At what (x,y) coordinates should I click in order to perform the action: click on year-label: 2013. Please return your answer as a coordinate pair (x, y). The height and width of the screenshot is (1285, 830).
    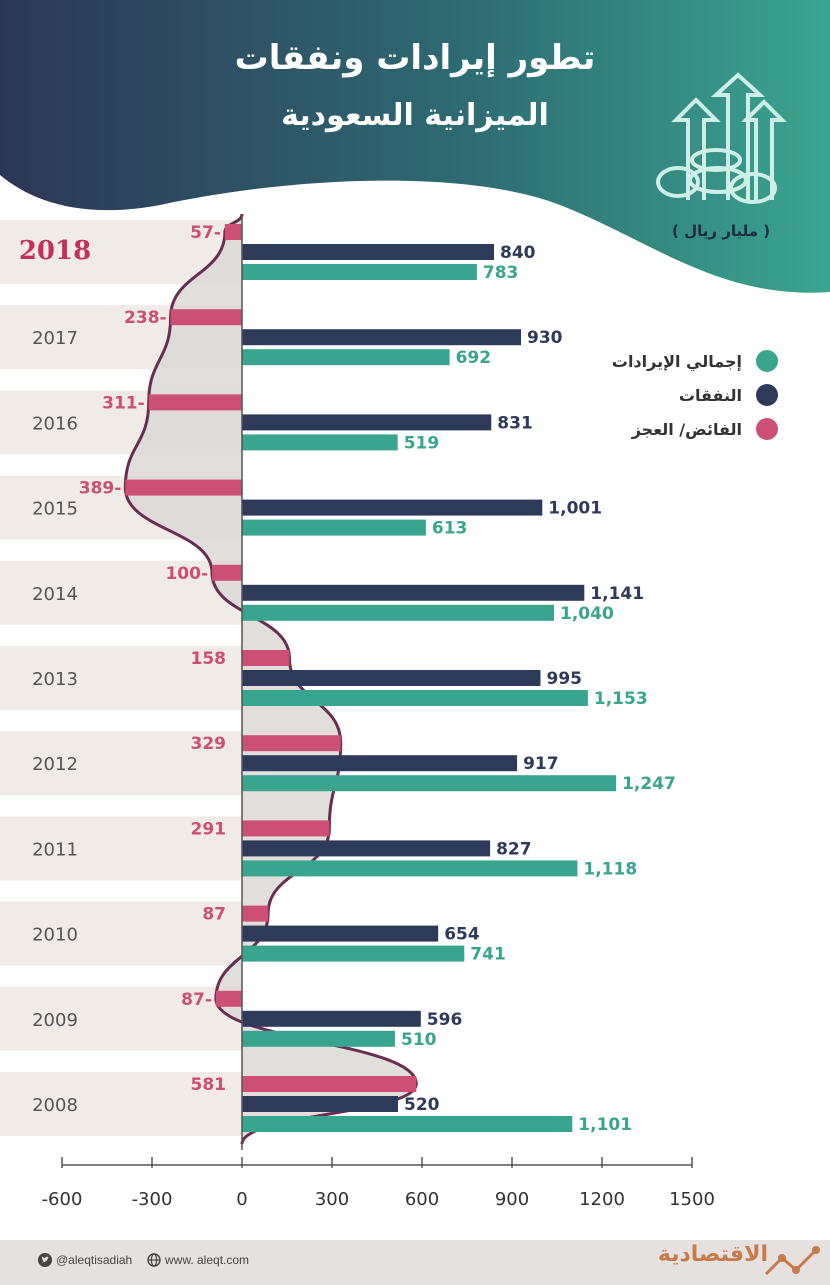
    Looking at the image, I should click on (55, 679).